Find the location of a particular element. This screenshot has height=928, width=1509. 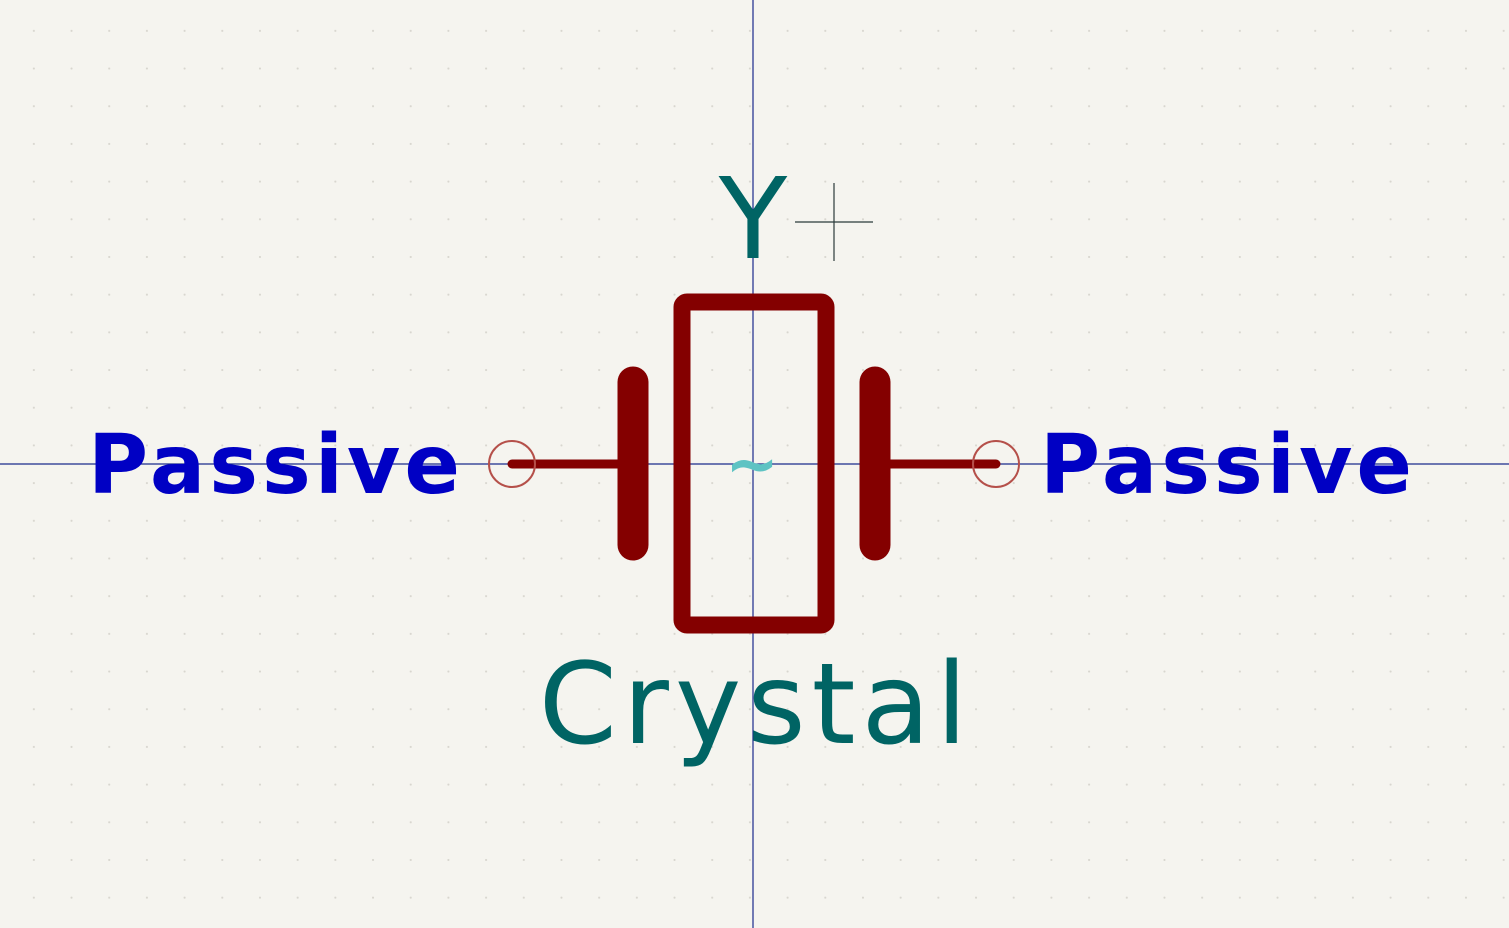

value-field: Crystal is located at coordinates (756, 705).